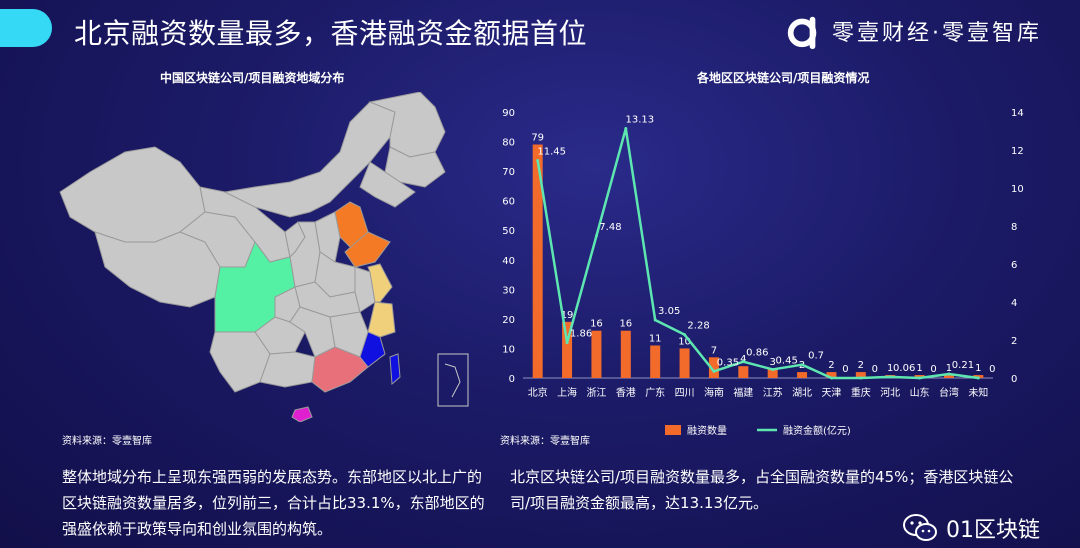  What do you see at coordinates (861, 365) in the screenshot?
I see `bar-value-label: 2` at bounding box center [861, 365].